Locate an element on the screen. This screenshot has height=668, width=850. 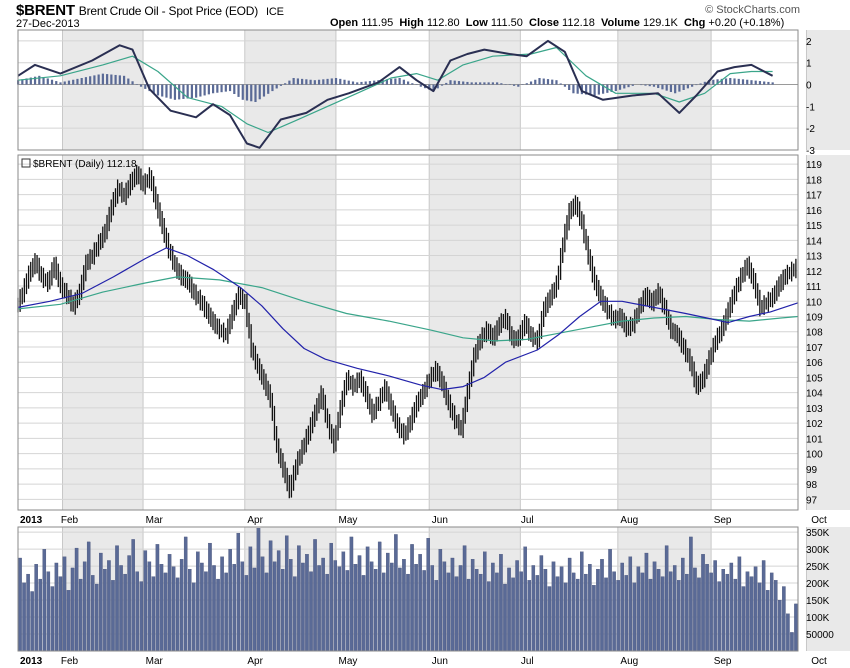
open-value: 111.95 is located at coordinates (377, 23).